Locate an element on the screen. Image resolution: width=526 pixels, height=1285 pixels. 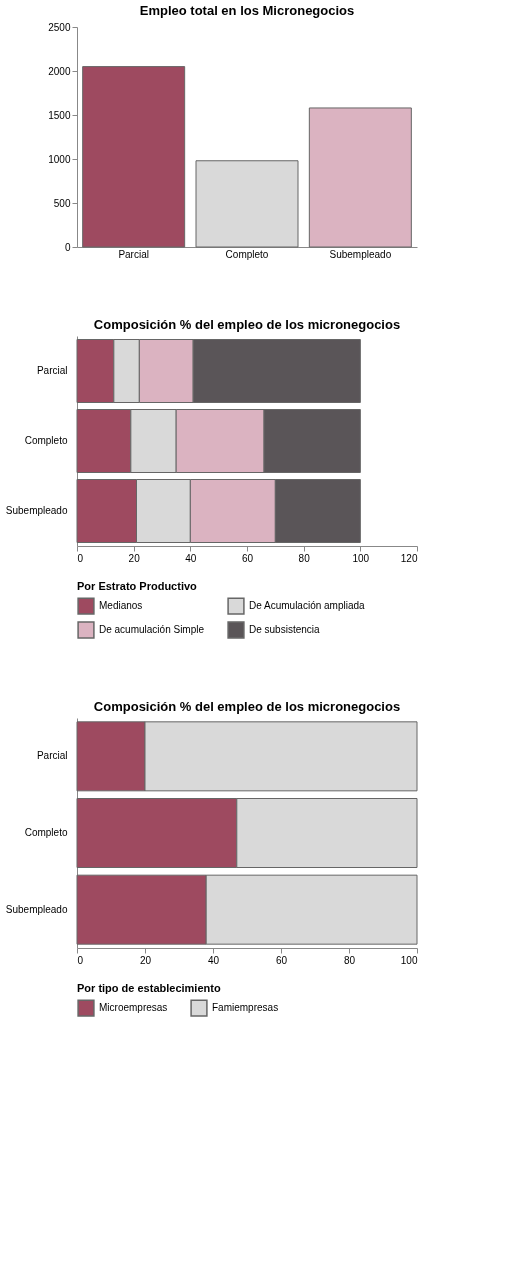
x-tick-label: Completo is located at coordinates (247, 254).